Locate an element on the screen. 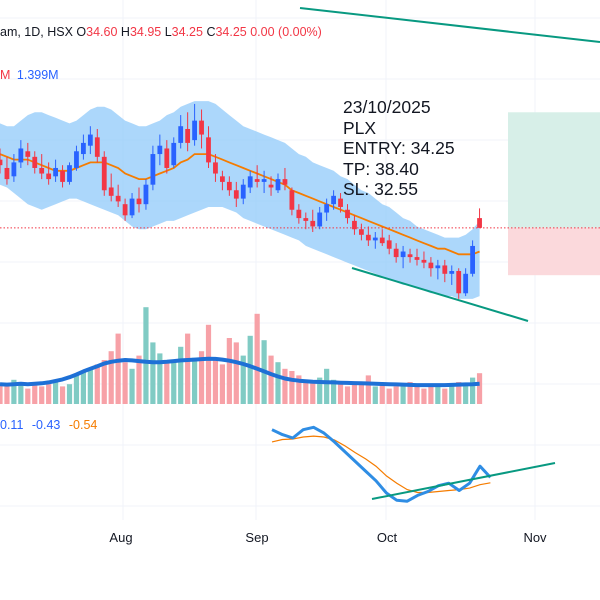 This screenshot has width=600, height=600. price-support-trendline is located at coordinates (440, 294).